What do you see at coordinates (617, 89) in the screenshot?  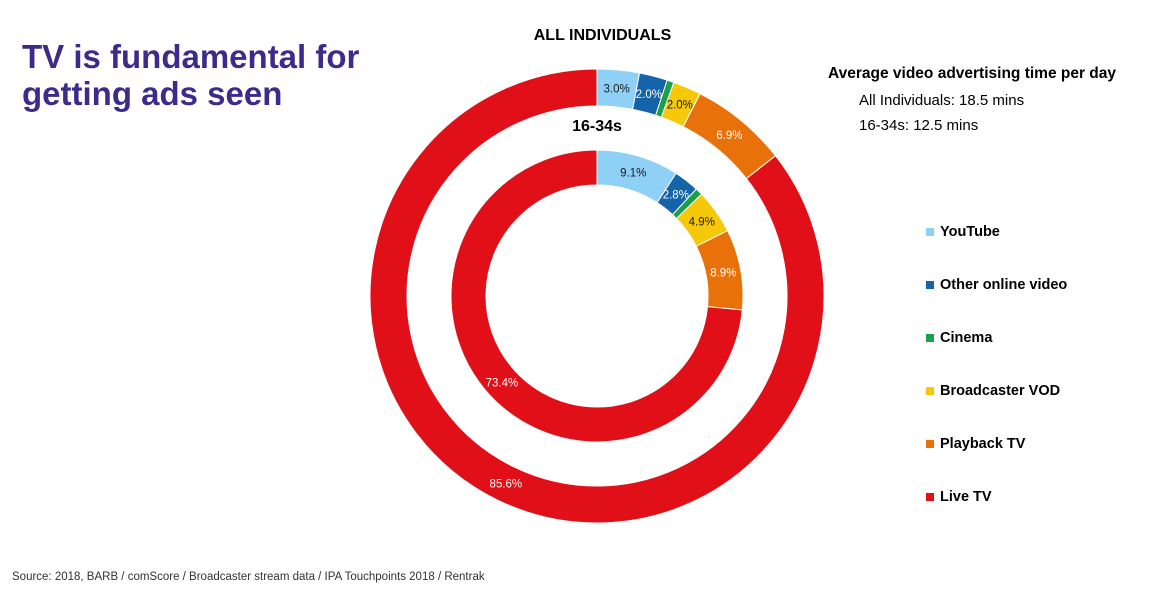 I see `outer-ring-label-youtube: 3.0%` at bounding box center [617, 89].